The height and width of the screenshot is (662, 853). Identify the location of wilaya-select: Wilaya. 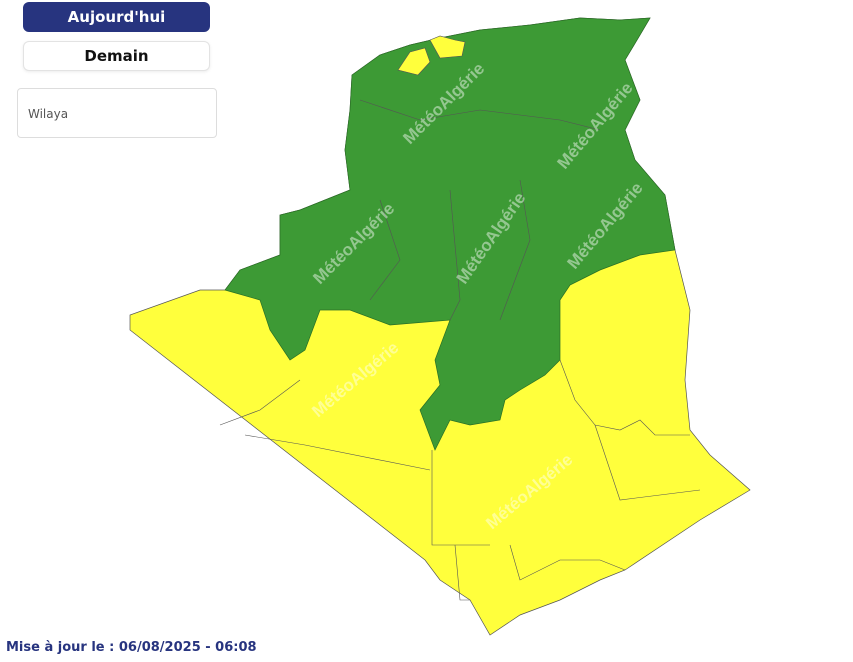
(117, 113).